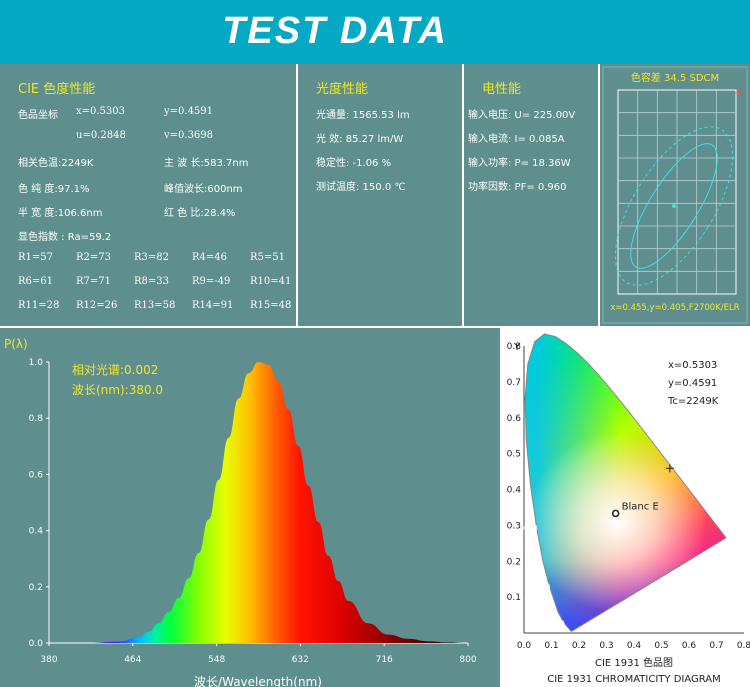 This screenshot has width=750, height=687. What do you see at coordinates (211, 281) in the screenshot?
I see `r-value: R9=-49` at bounding box center [211, 281].